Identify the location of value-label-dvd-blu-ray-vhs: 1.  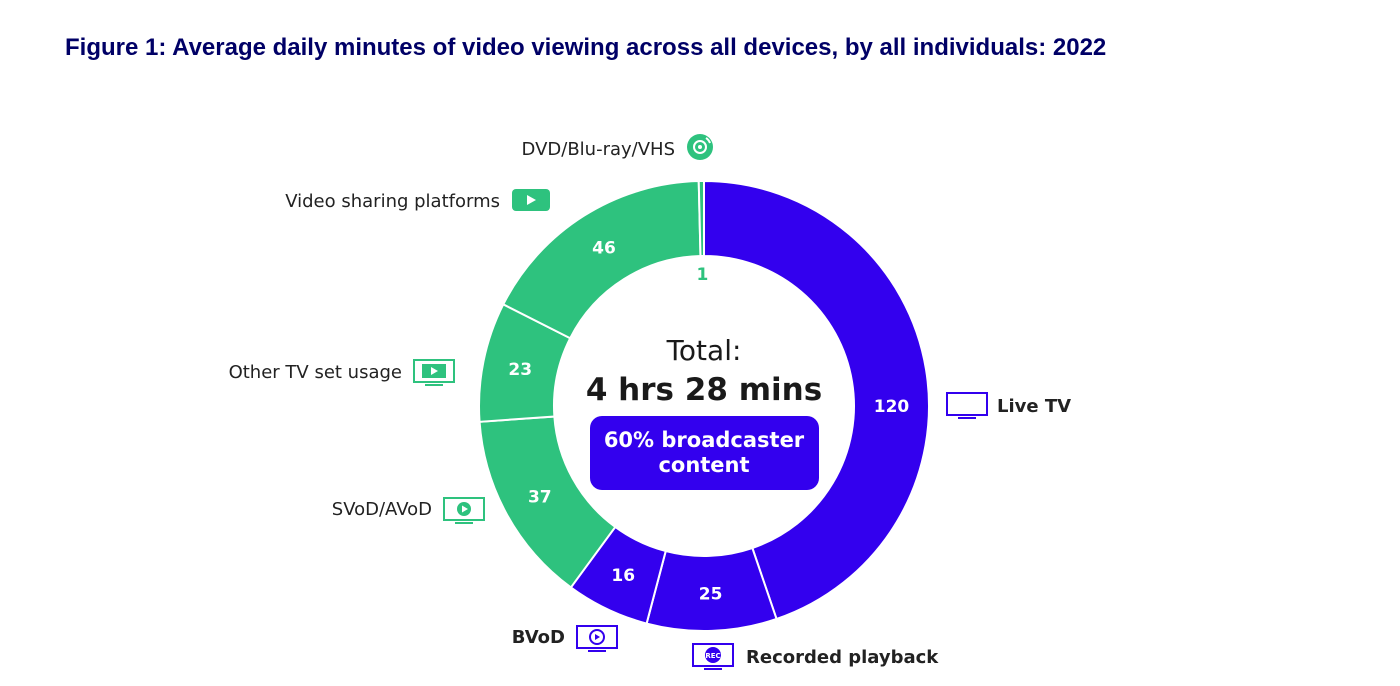
(703, 275).